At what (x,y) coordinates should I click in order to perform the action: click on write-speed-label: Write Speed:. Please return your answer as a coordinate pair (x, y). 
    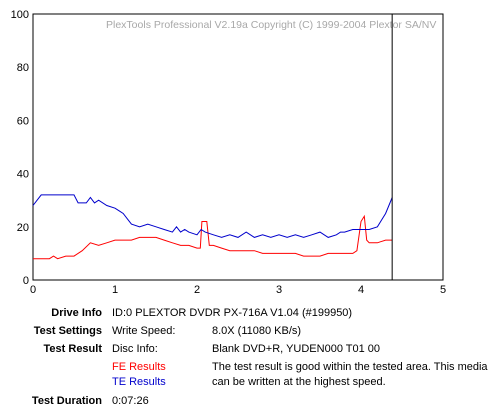
    Looking at the image, I should click on (144, 331).